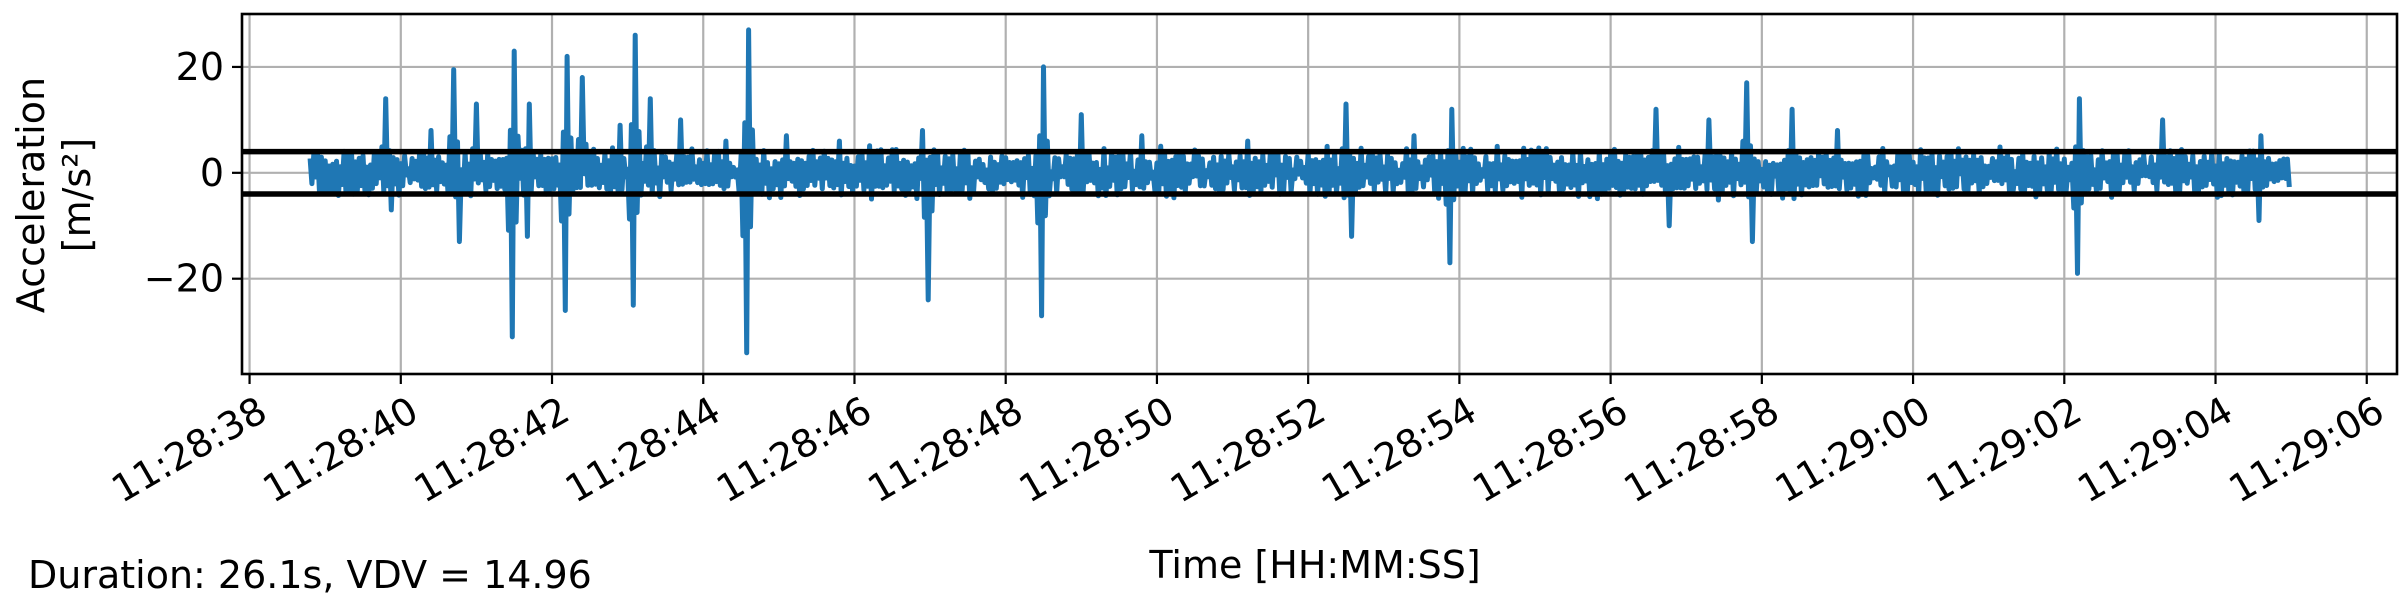  I want to click on x-axis-label: Time [HH:MM:SS], so click(1314, 565).